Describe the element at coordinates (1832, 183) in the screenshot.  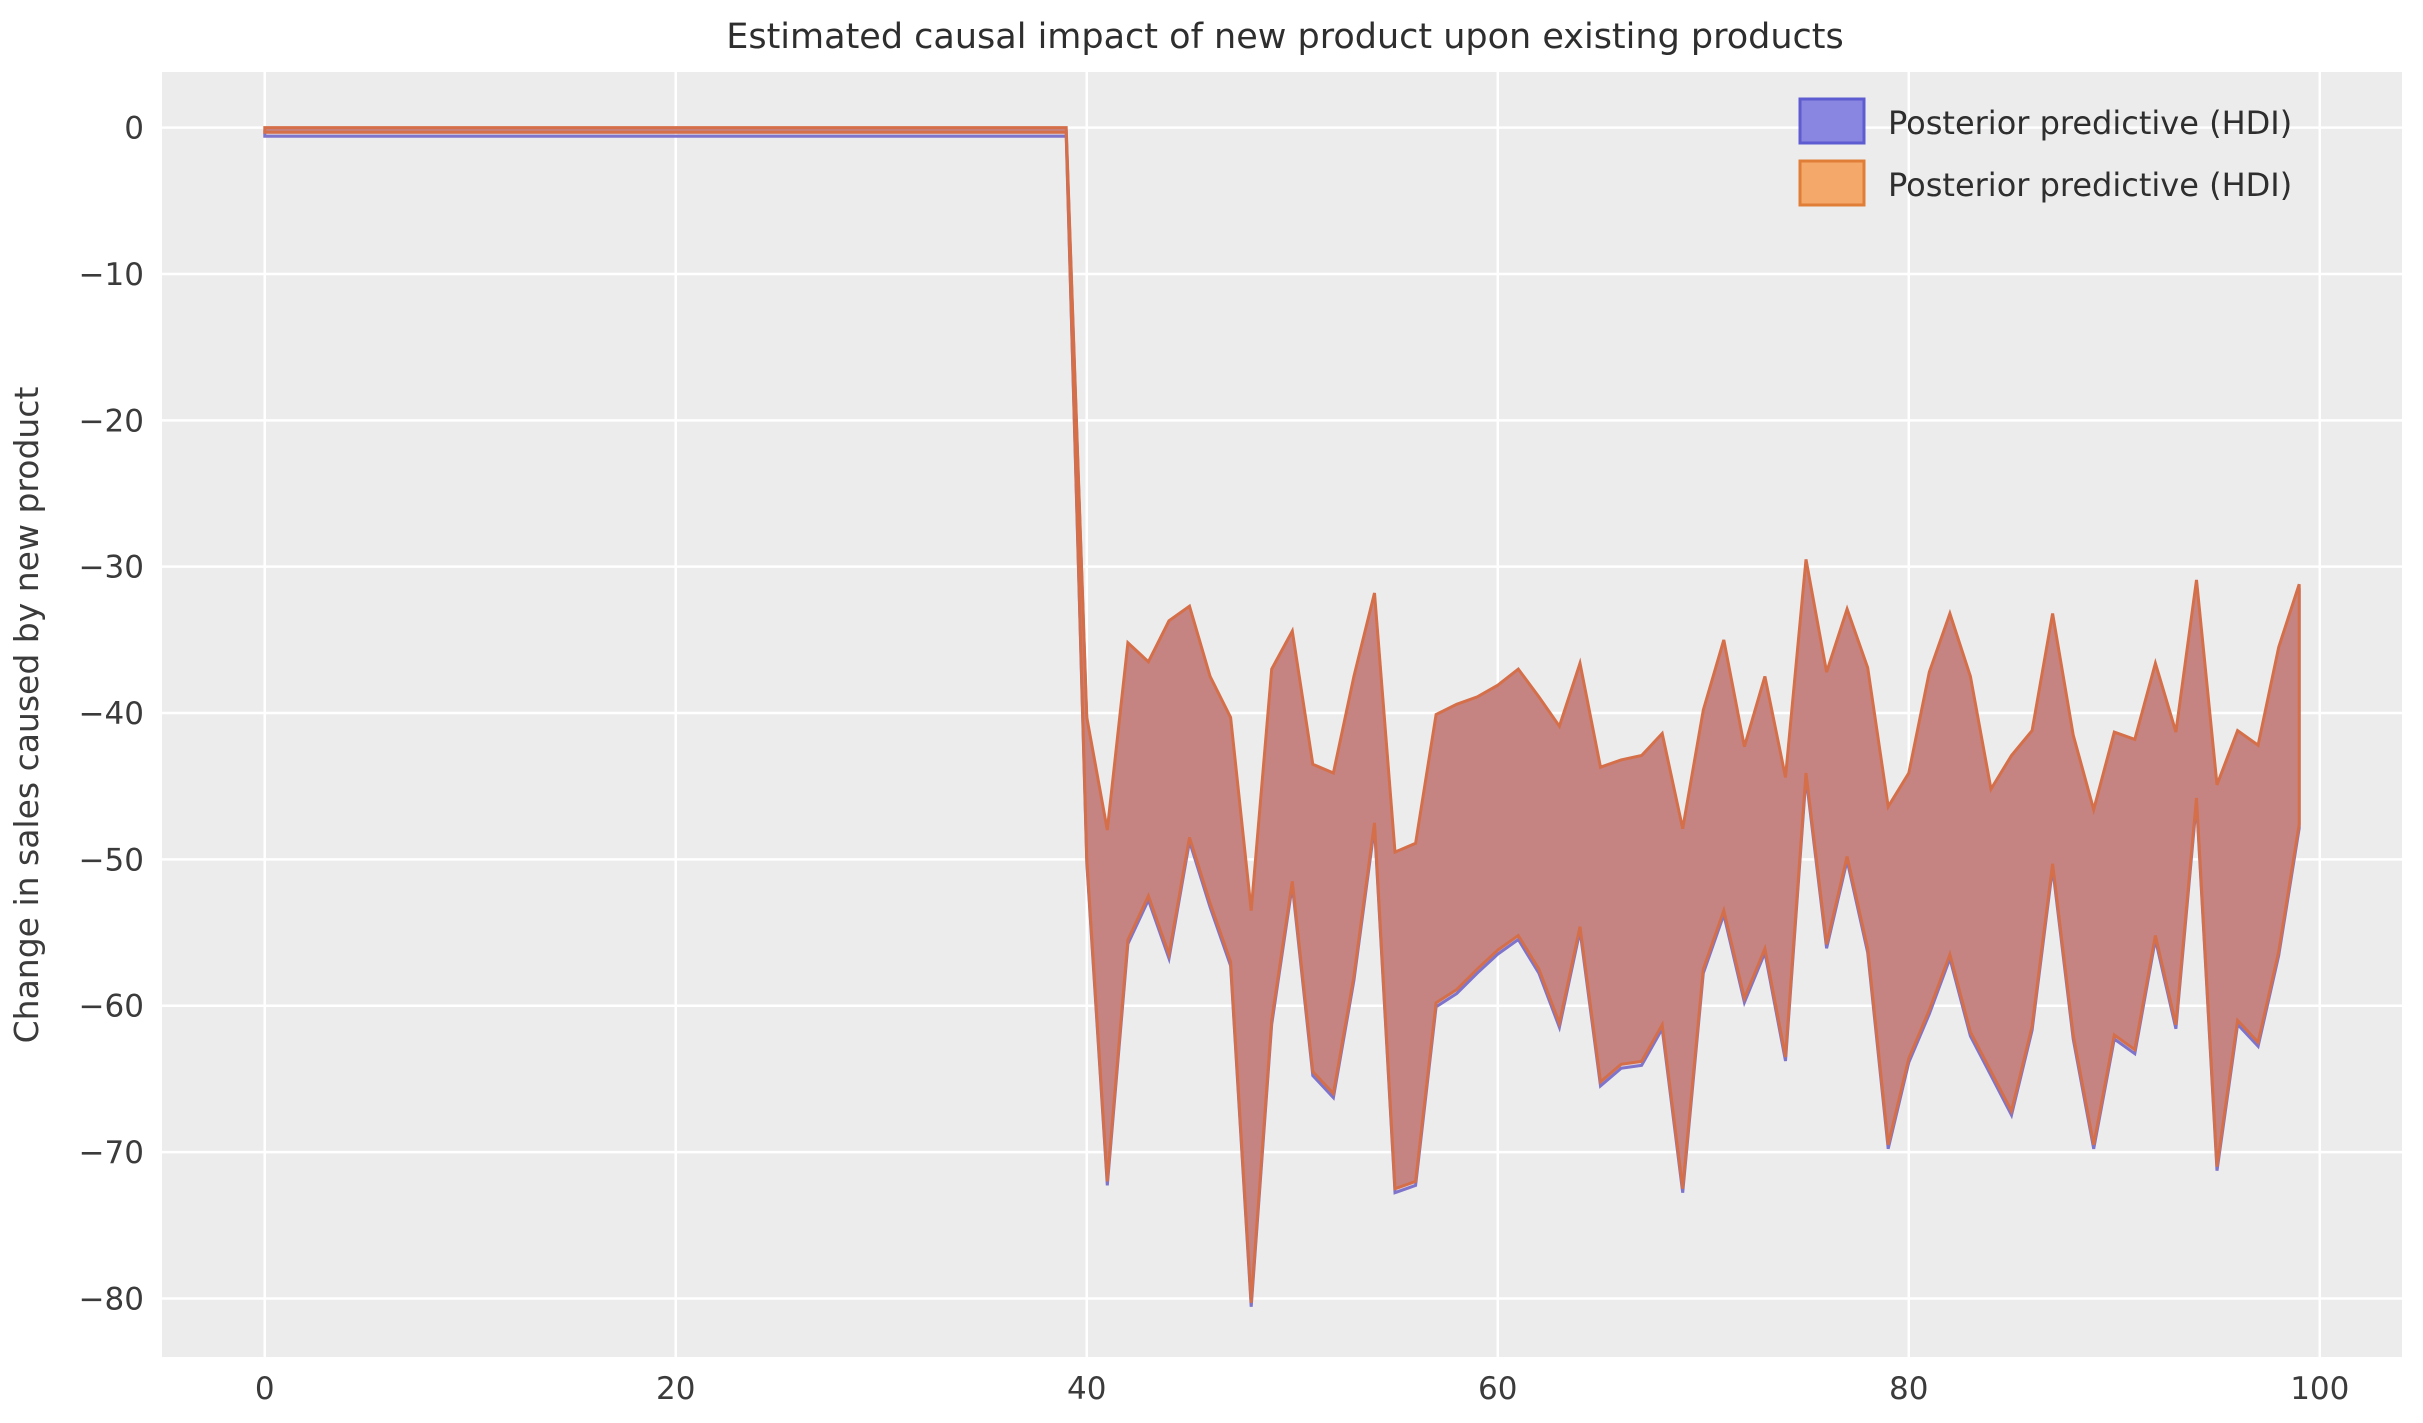
I see `legend-swatch-orange` at that location.